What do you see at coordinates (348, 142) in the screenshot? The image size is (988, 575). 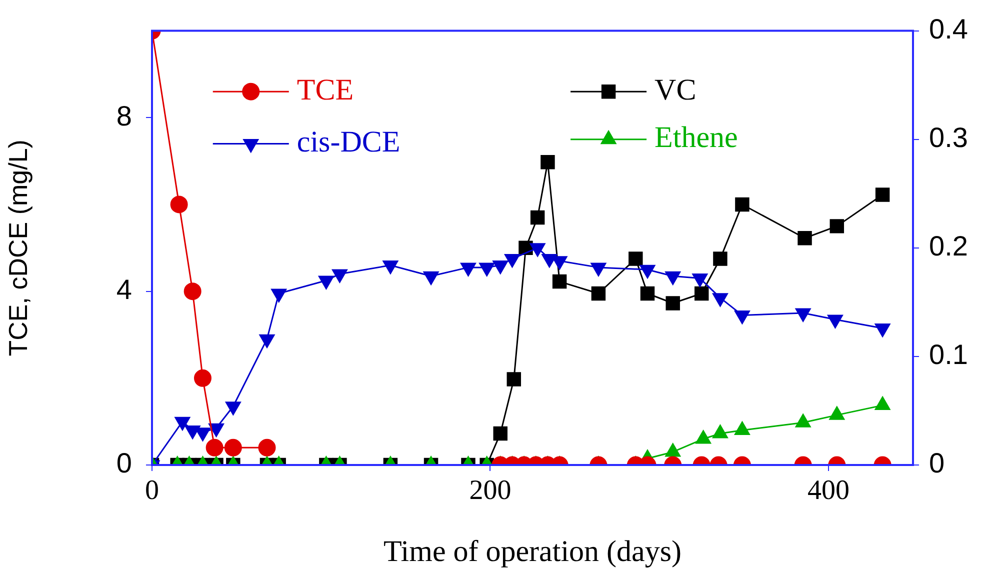 I see `legend-label: cis-DCE` at bounding box center [348, 142].